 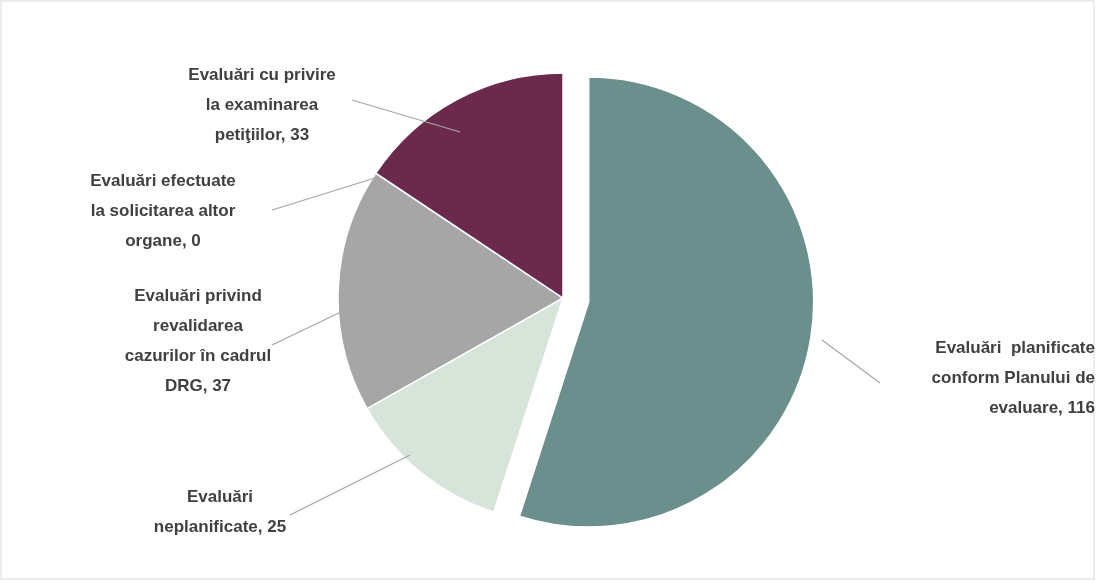 What do you see at coordinates (163, 210) in the screenshot?
I see `category-label: Evaluări efectuate la solicitarea altor organe, 0` at bounding box center [163, 210].